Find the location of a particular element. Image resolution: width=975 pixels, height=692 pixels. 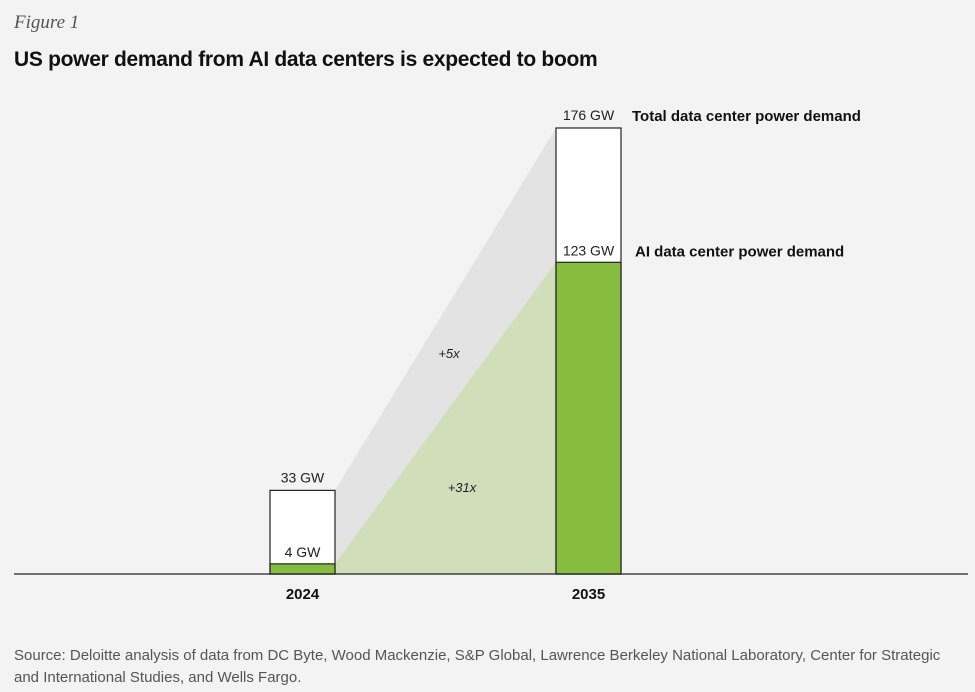

category-label-2024: 2024 is located at coordinates (303, 594).